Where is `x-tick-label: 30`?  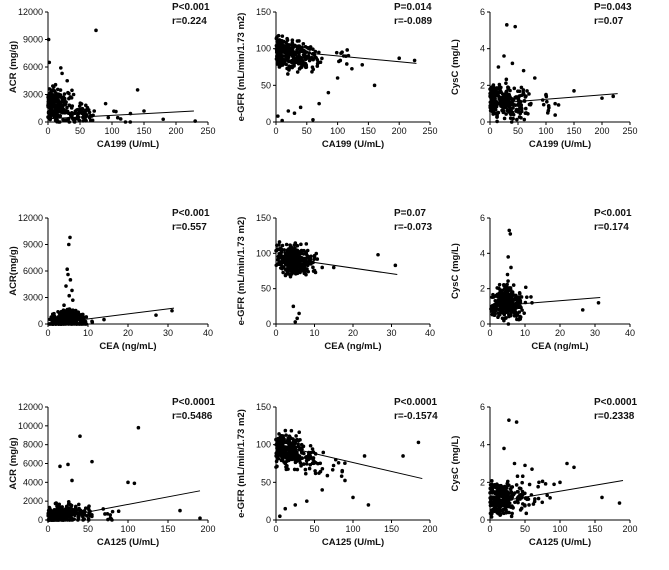 x-tick-label: 30 is located at coordinates (168, 333).